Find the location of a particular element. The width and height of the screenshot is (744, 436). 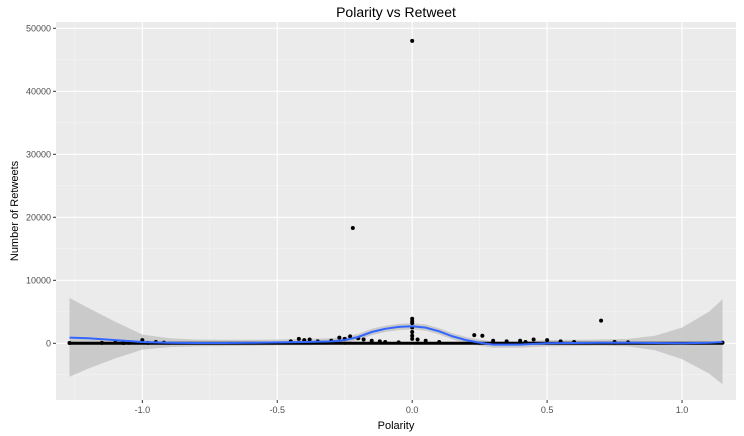

x-tick-label: -0.5 is located at coordinates (278, 410).